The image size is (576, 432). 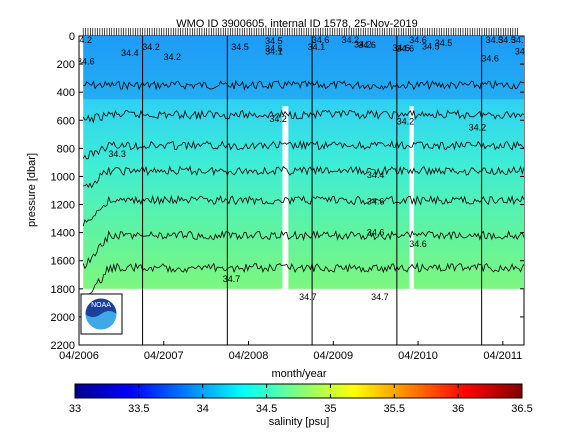 What do you see at coordinates (520, 51) in the screenshot?
I see `contour-label: 34` at bounding box center [520, 51].